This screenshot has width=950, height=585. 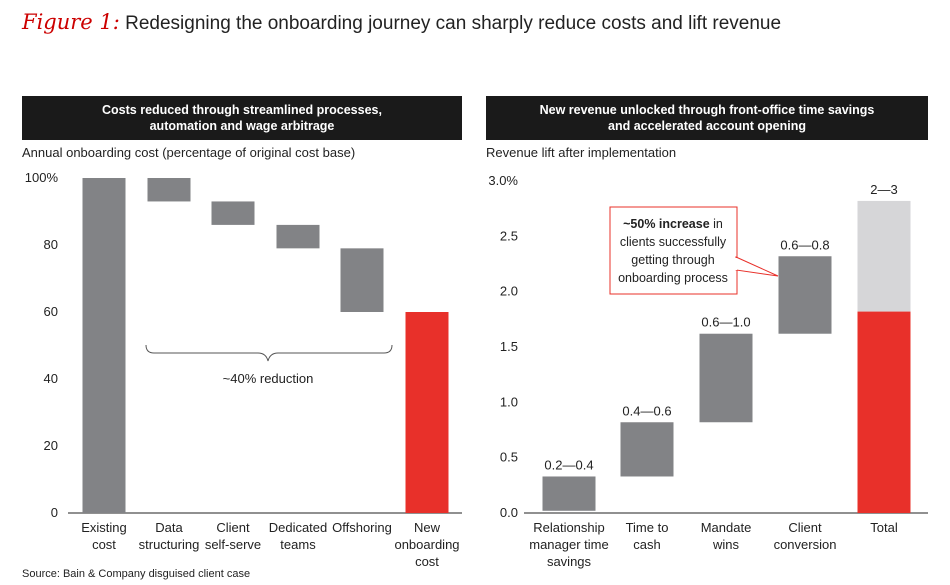 I want to click on right-category-label: Time to, so click(x=647, y=527).